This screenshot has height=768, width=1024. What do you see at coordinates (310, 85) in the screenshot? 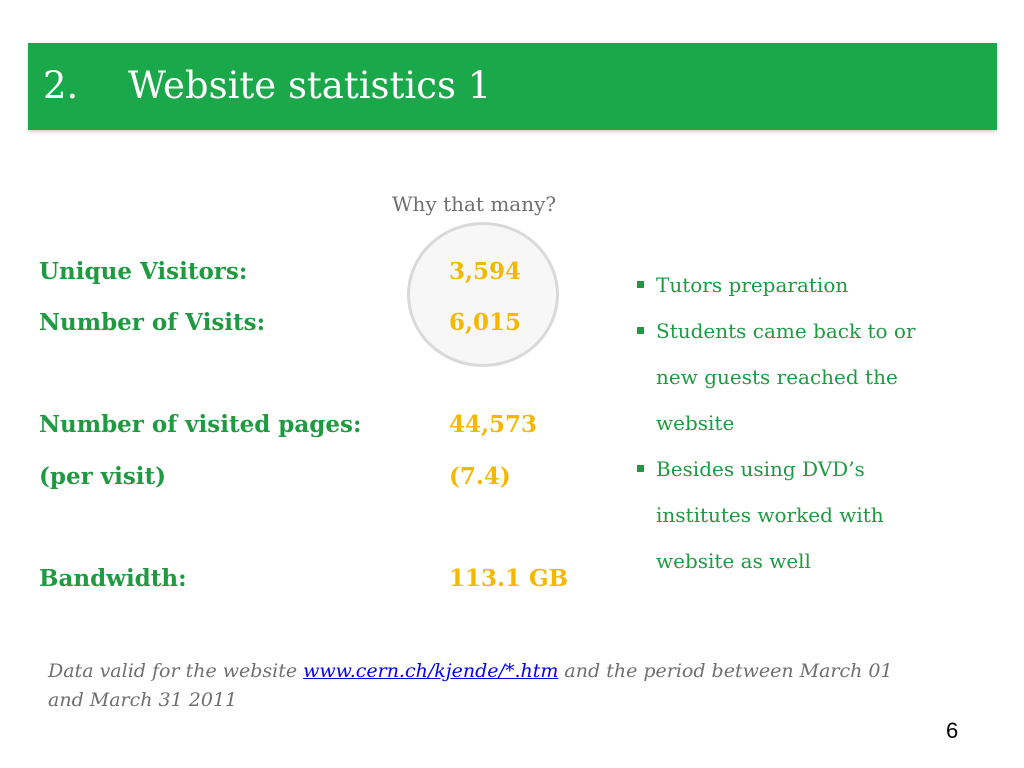
I see `page-title: Website statistics 1` at bounding box center [310, 85].